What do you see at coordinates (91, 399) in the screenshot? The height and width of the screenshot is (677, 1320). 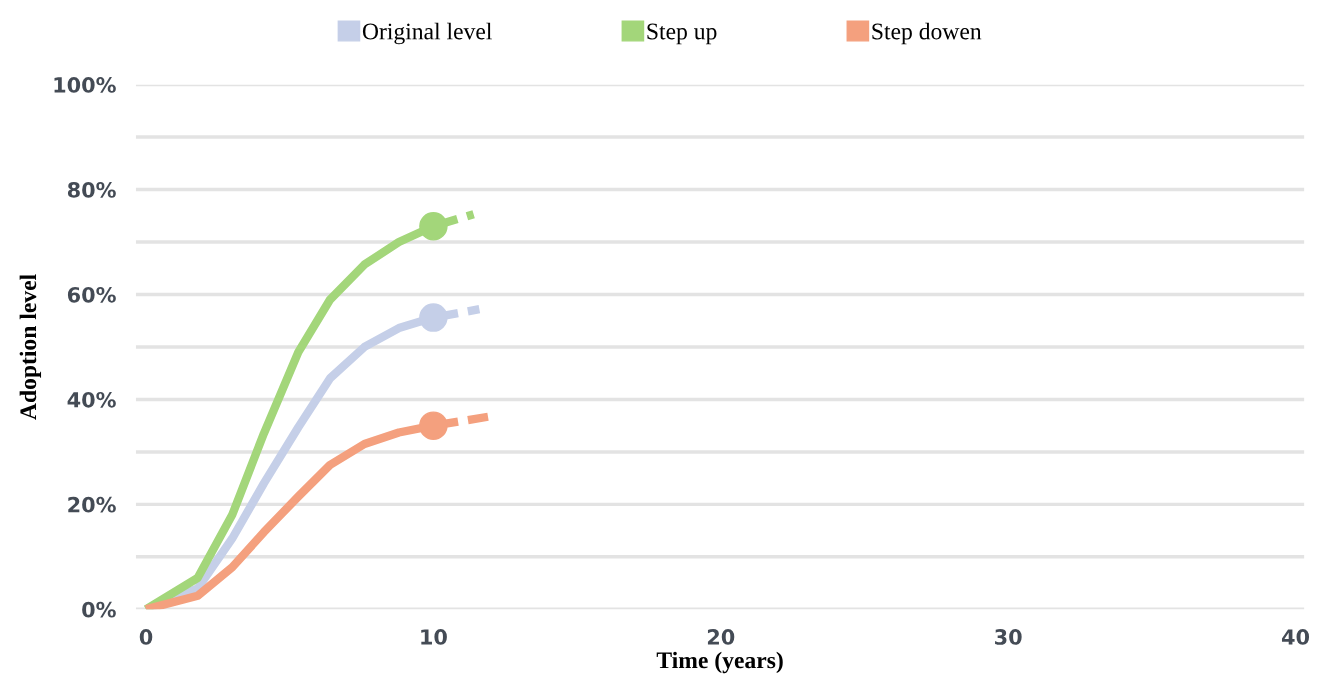 I see `y-tick-label: 40%` at bounding box center [91, 399].